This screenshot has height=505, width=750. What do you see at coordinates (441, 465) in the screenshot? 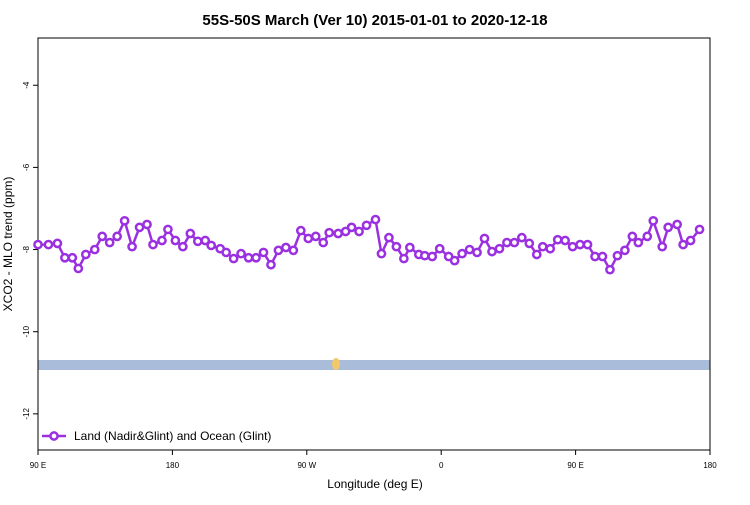
I see `x-tick-label: 0` at bounding box center [441, 465].